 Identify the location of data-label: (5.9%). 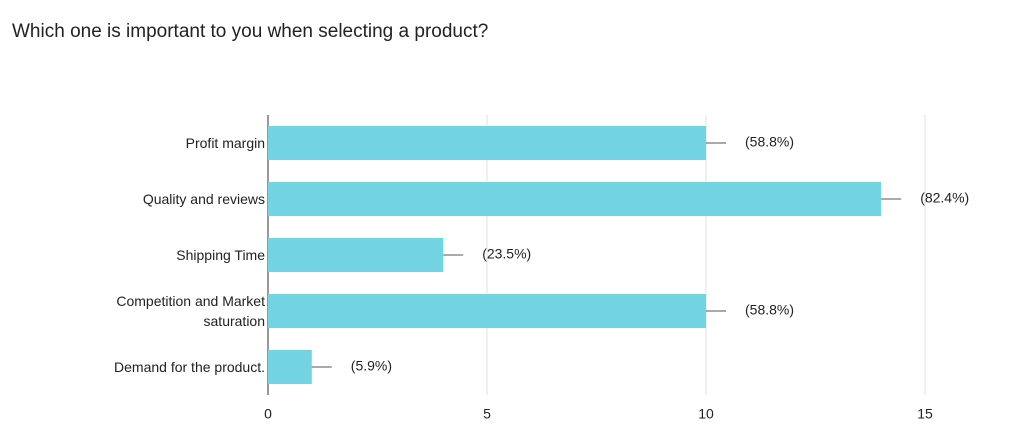
(371, 366).